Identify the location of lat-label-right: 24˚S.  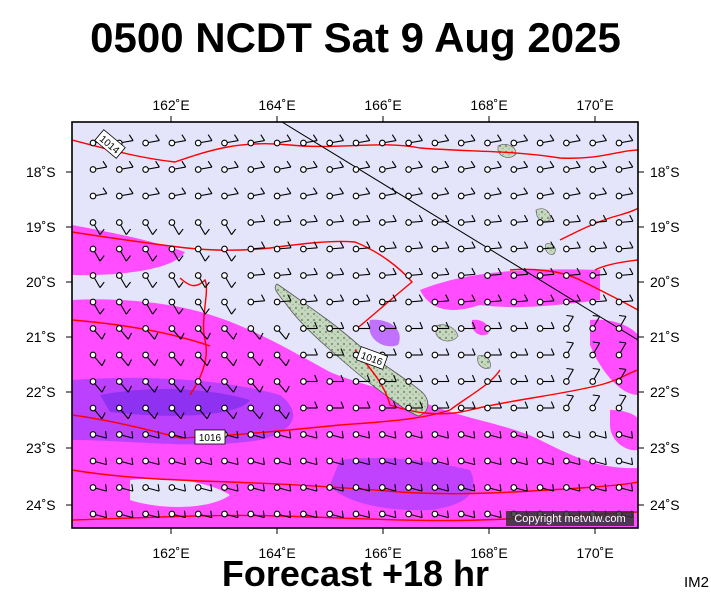
(665, 505).